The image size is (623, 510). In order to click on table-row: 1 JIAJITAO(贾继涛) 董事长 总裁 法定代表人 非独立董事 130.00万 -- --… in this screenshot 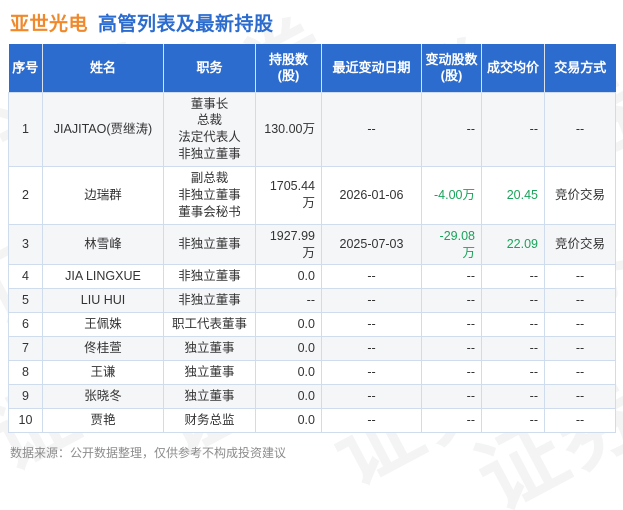, I will do `click(312, 129)`.